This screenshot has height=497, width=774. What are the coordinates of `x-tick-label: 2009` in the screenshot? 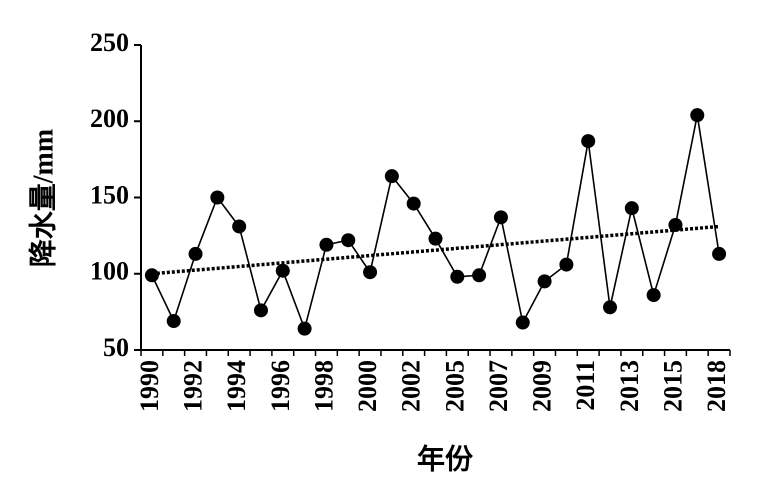 It's located at (542, 386).